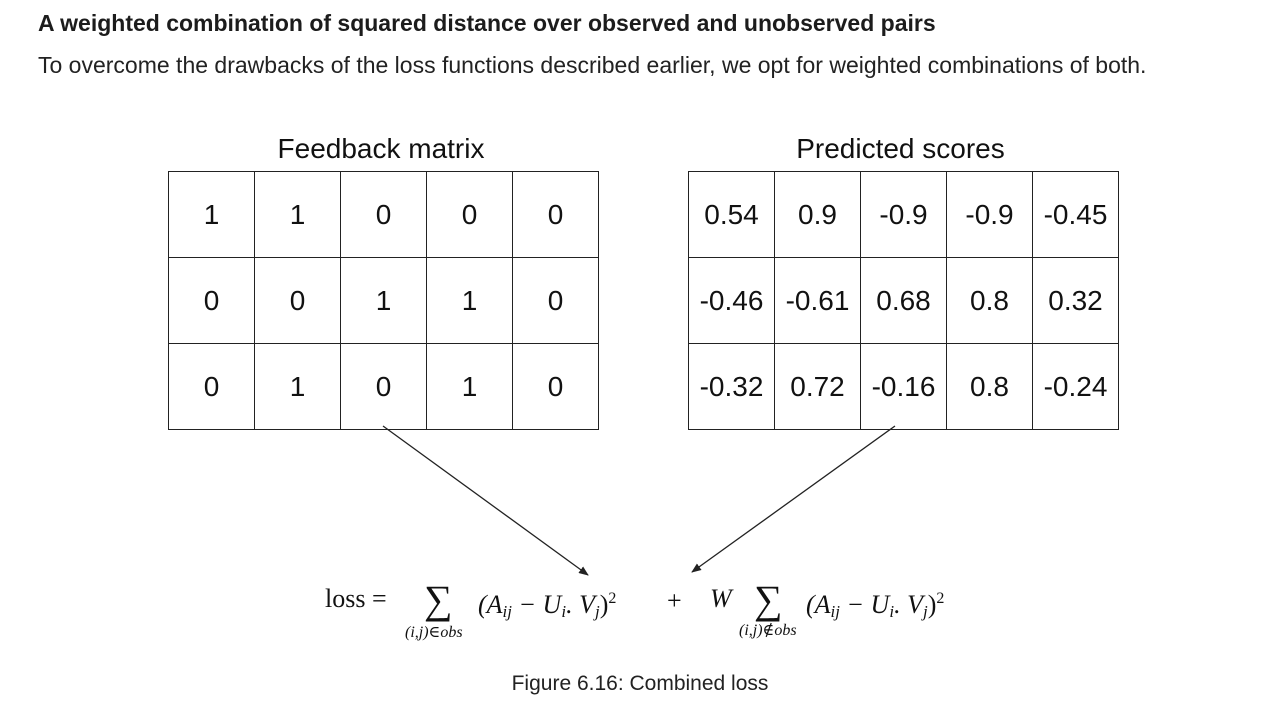  I want to click on predicted-scores-row: -0.32 0.72 -0.16 0.8 -0.24, so click(903, 386).